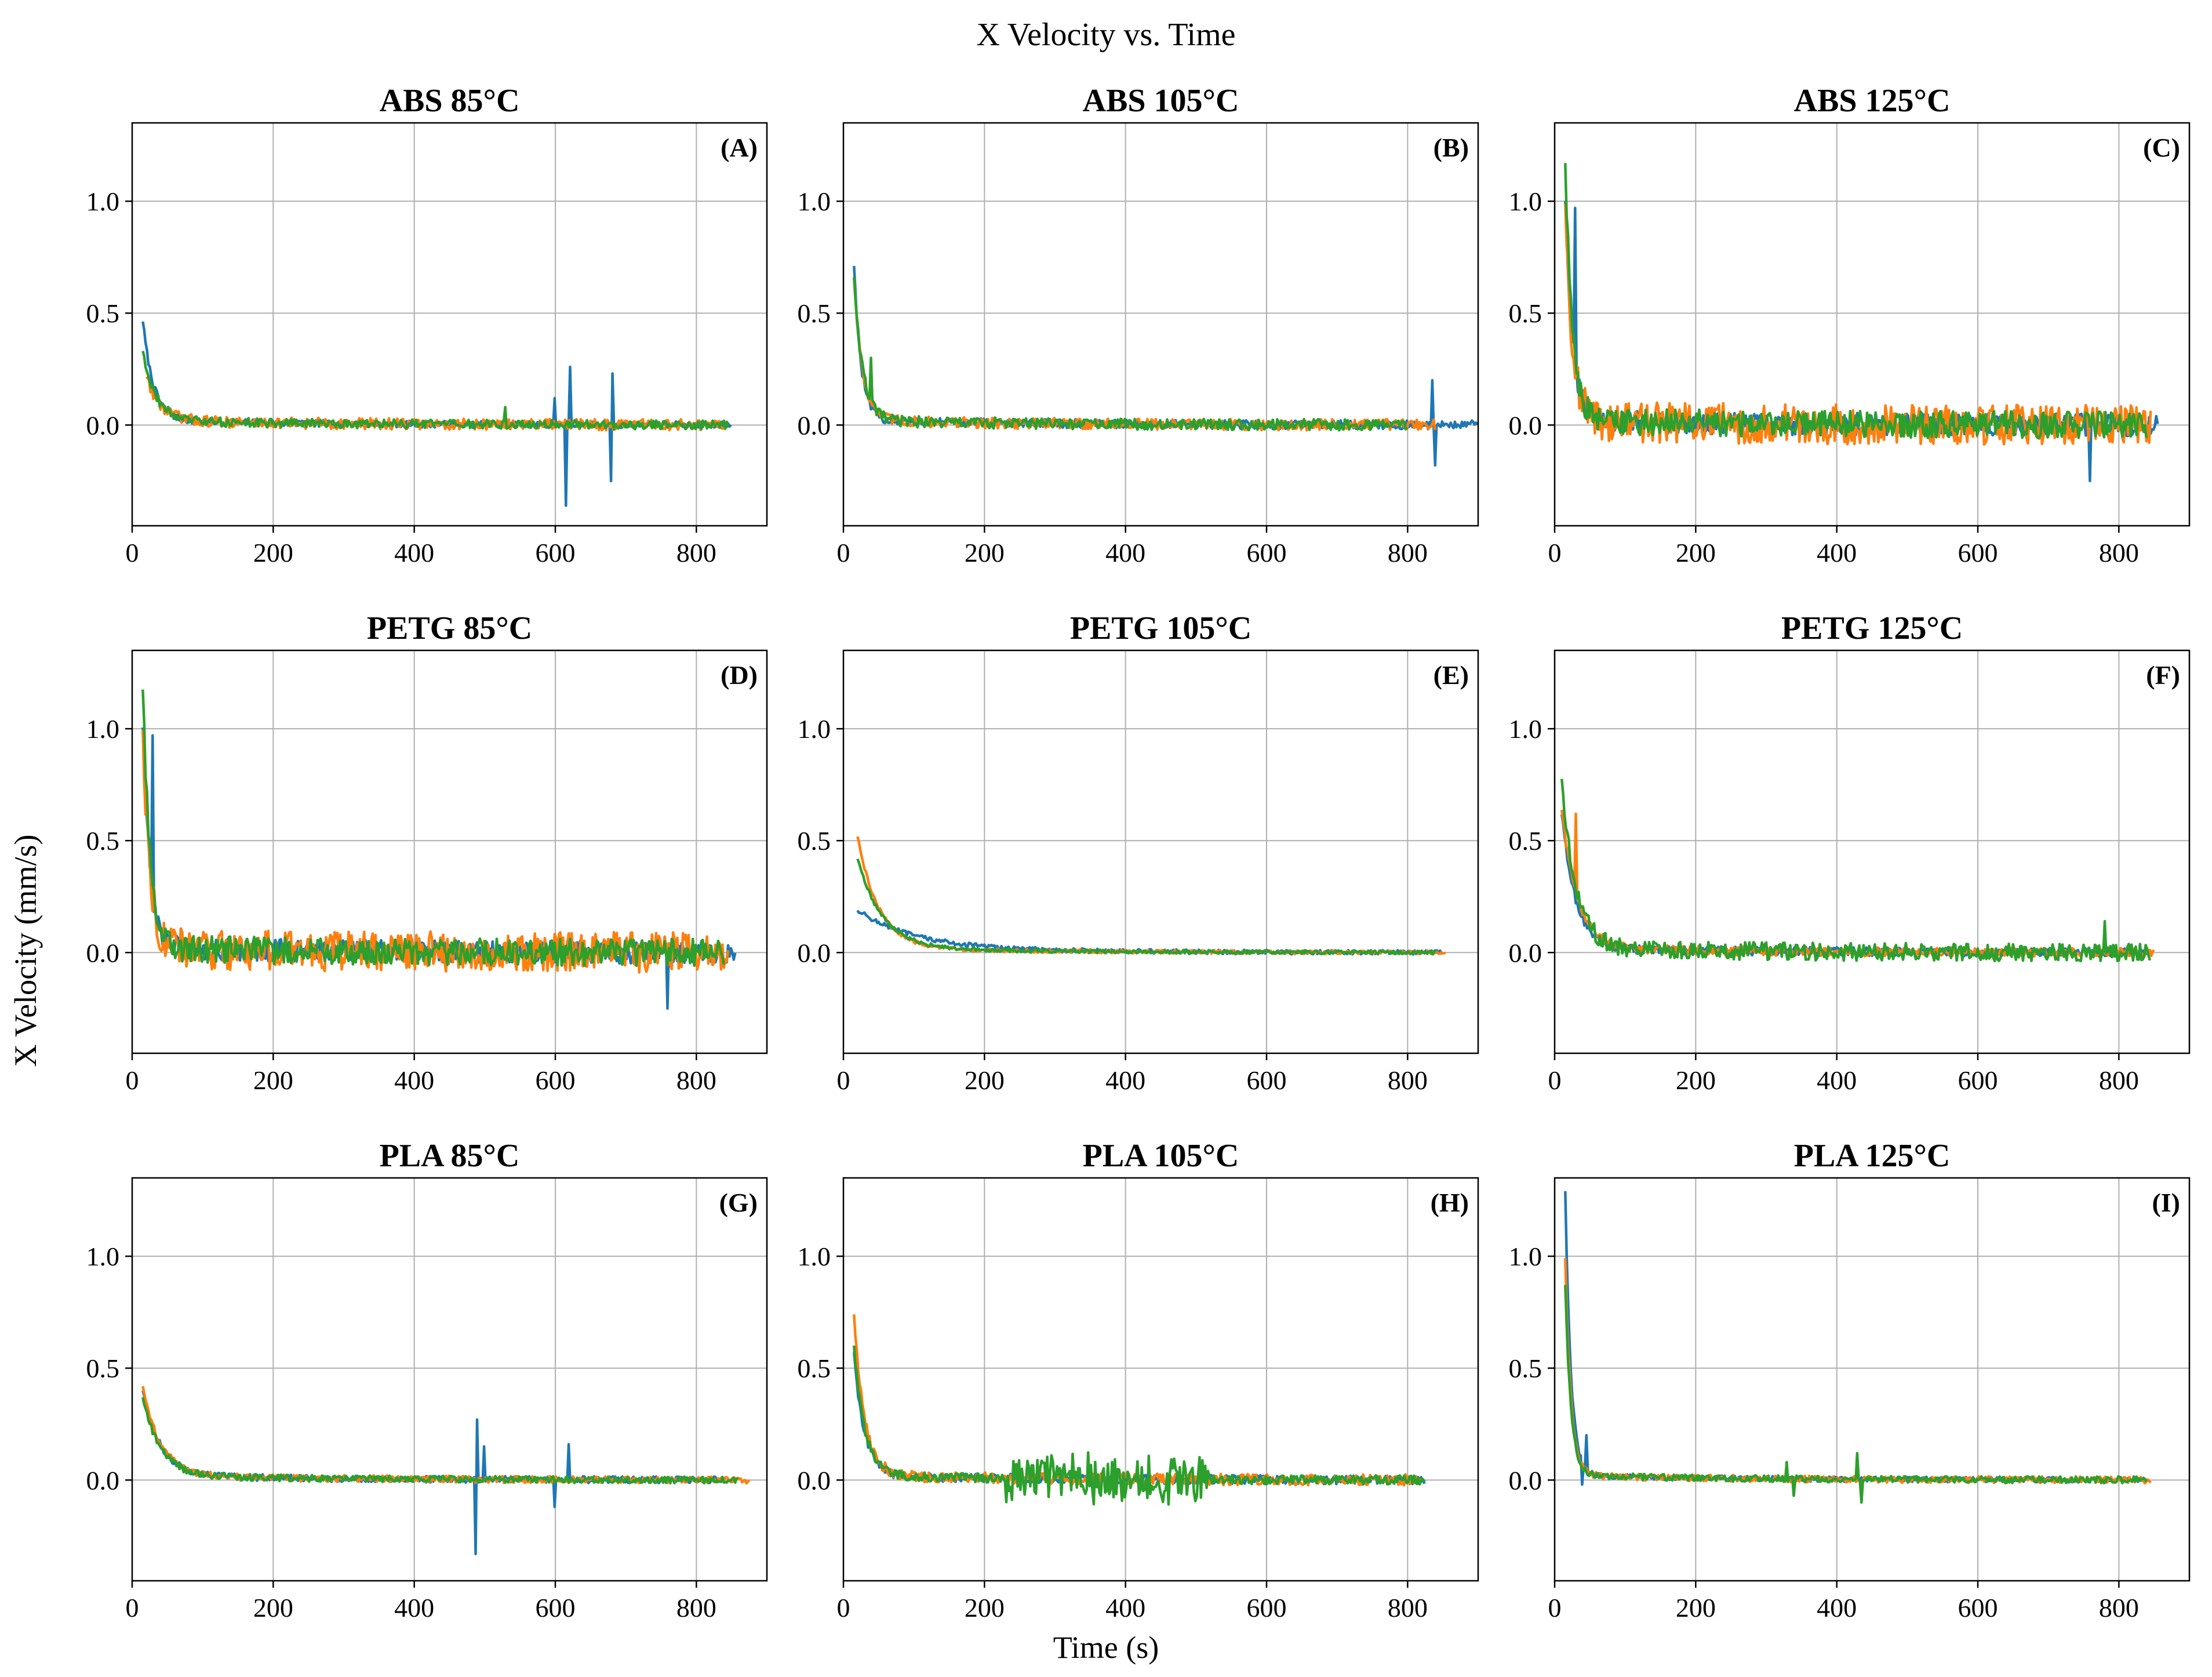  I want to click on subplot-h: 0 200 400 600 800 0.0 0.5 1.0 PLA 105°C (H), so click(1138, 1380).